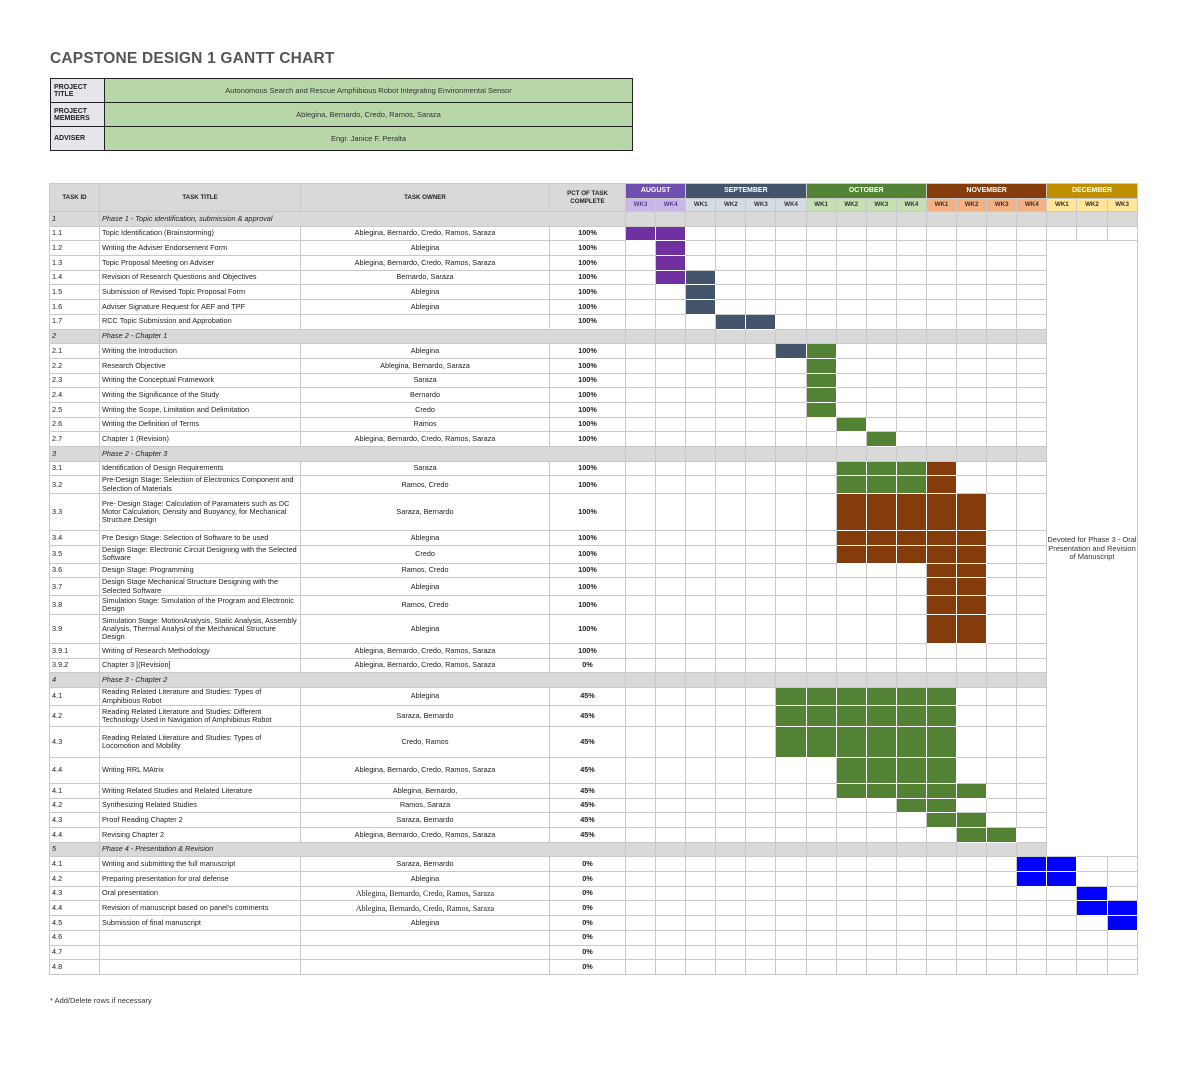 The width and height of the screenshot is (1200, 1091). Describe the element at coordinates (200, 263) in the screenshot. I see `task-title: Topic Proposal Meeting on Adviser` at that location.